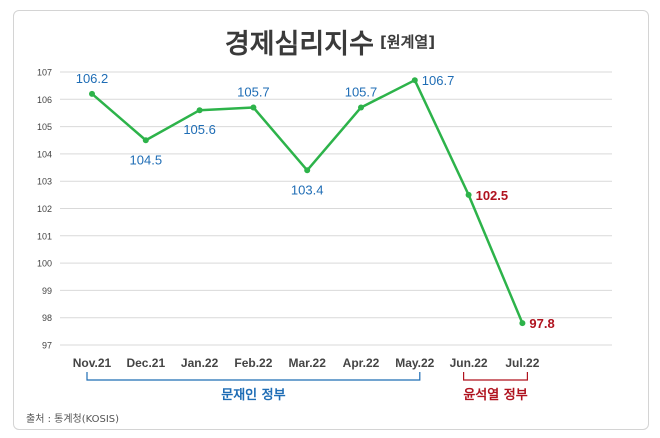 This screenshot has height=438, width=660. Describe the element at coordinates (307, 189) in the screenshot. I see `data-label: 103.4` at that location.